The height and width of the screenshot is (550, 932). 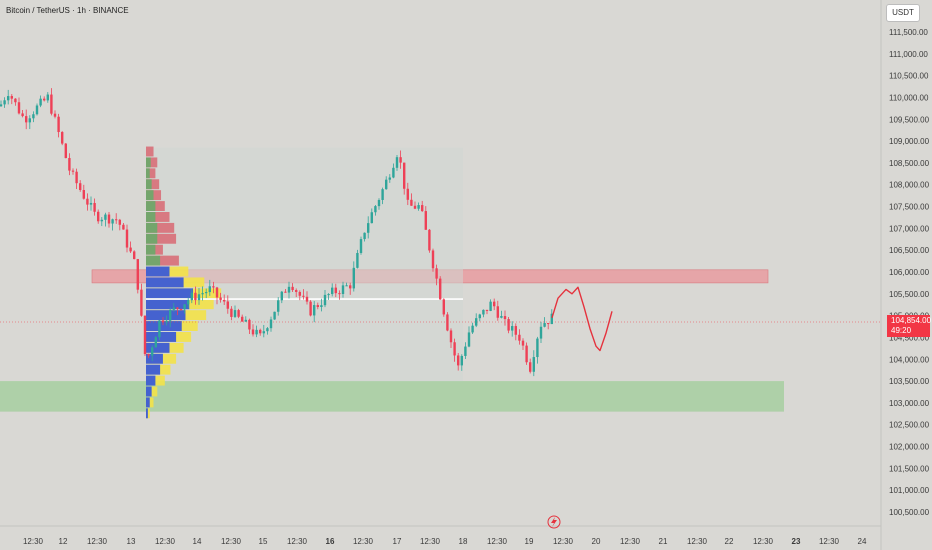 What do you see at coordinates (392, 396) in the screenshot?
I see `zone-support` at bounding box center [392, 396].